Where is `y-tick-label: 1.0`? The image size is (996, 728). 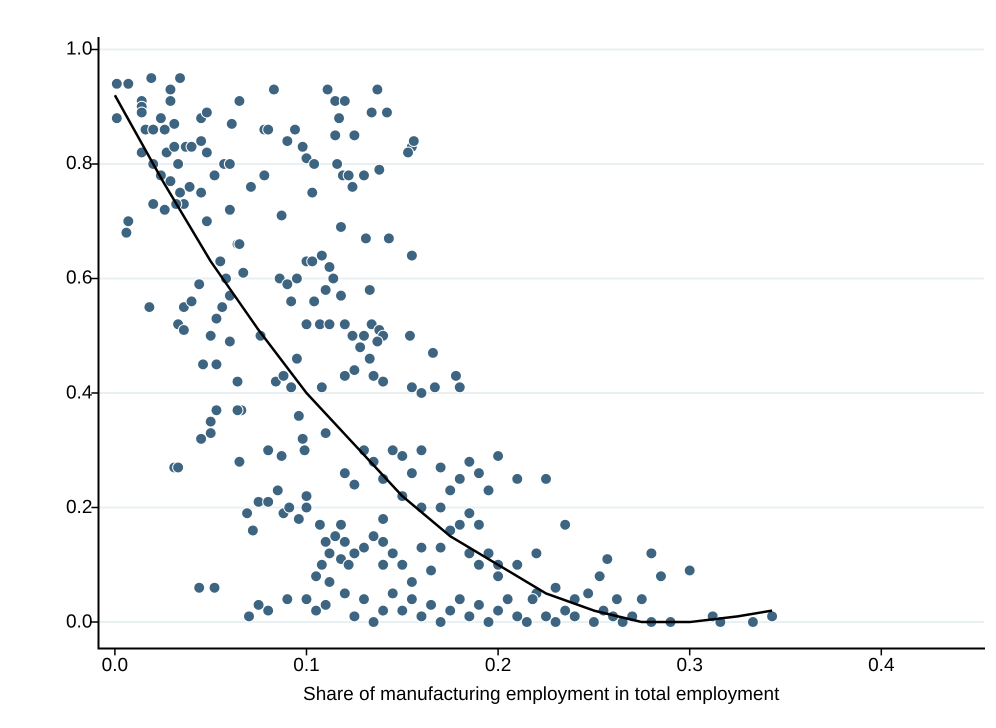
y-tick-label: 1.0 is located at coordinates (79, 49).